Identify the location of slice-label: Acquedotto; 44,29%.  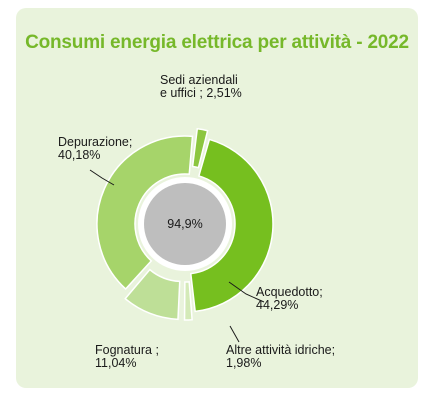
(289, 298).